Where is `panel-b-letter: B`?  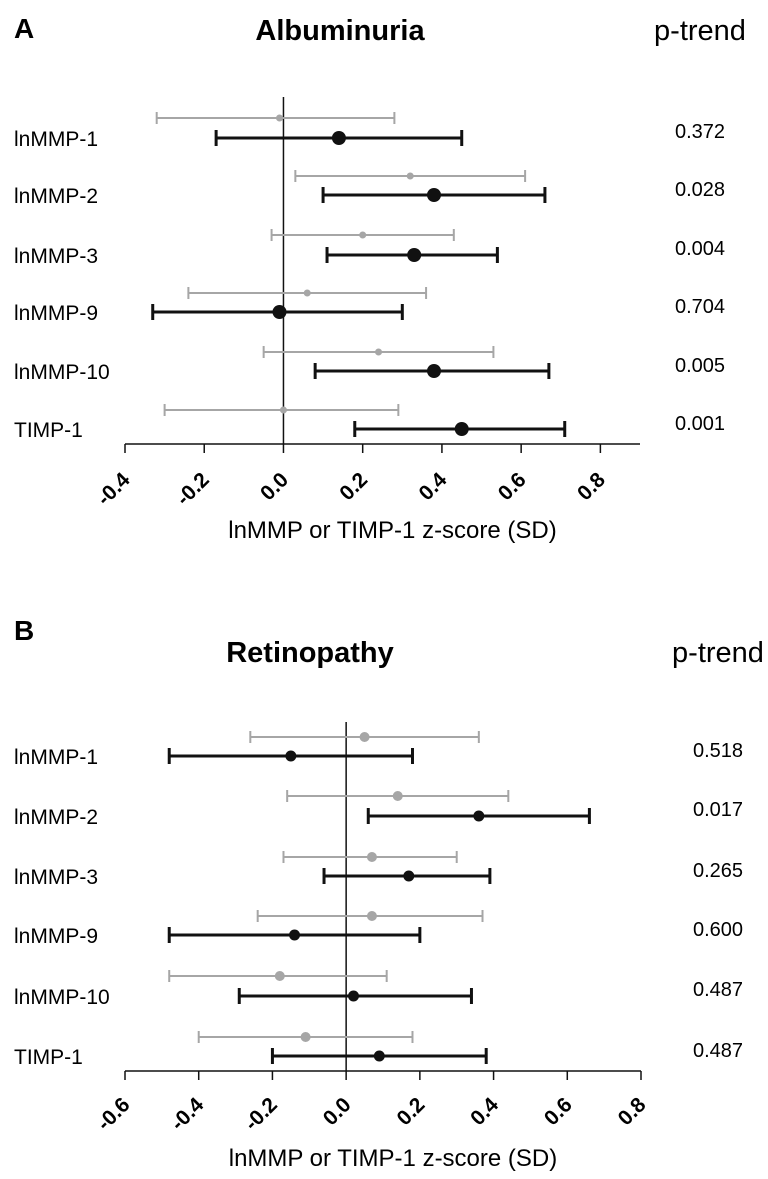
panel-b-letter: B is located at coordinates (24, 630).